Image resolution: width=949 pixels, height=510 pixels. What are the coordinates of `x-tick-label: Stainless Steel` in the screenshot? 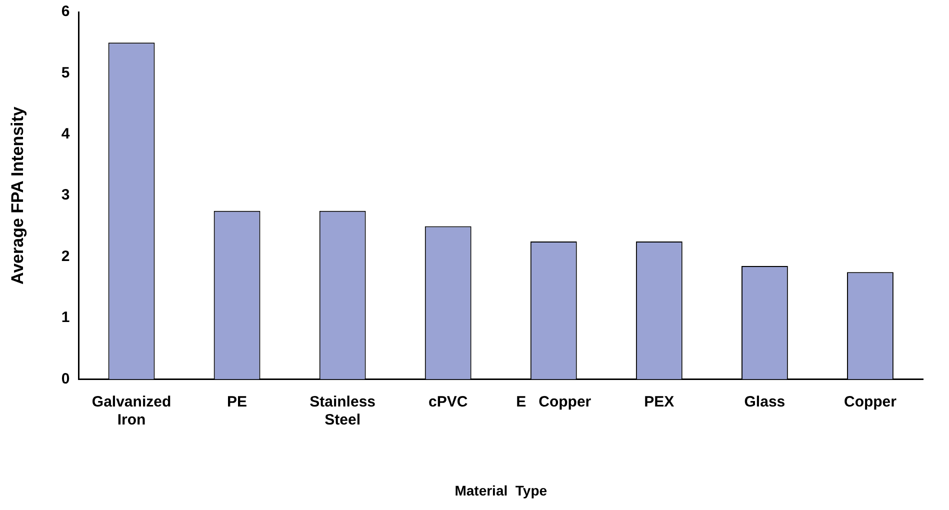 It's located at (343, 410).